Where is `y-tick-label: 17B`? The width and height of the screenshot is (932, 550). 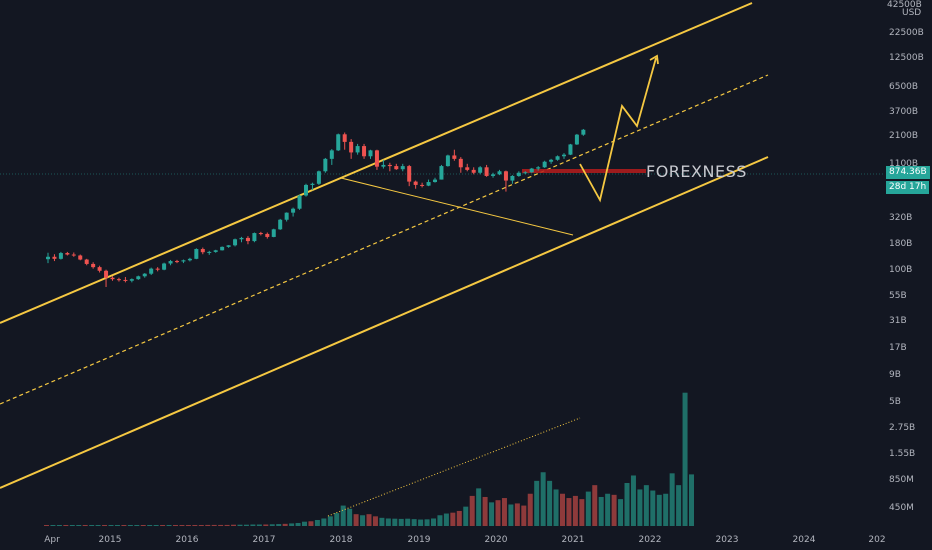 y-tick-label: 17B is located at coordinates (898, 348).